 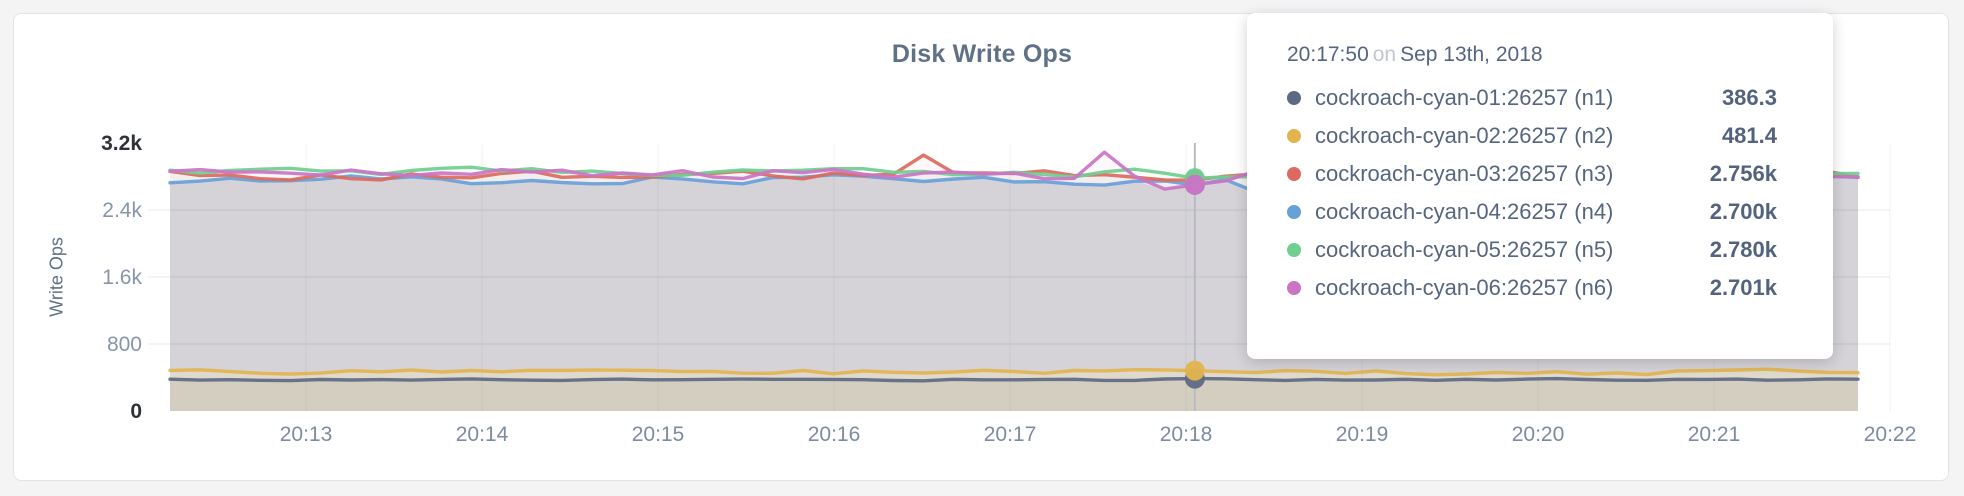 I want to click on tooltip-series-row: cockroach-cyan-04:26257 (n4) 2.700k, so click(x=1532, y=212).